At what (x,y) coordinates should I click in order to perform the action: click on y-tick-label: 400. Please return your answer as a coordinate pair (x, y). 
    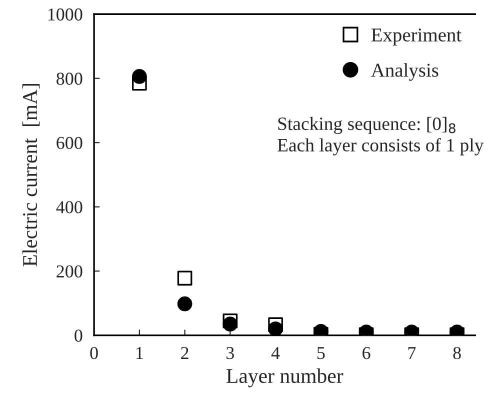
    Looking at the image, I should click on (69, 207).